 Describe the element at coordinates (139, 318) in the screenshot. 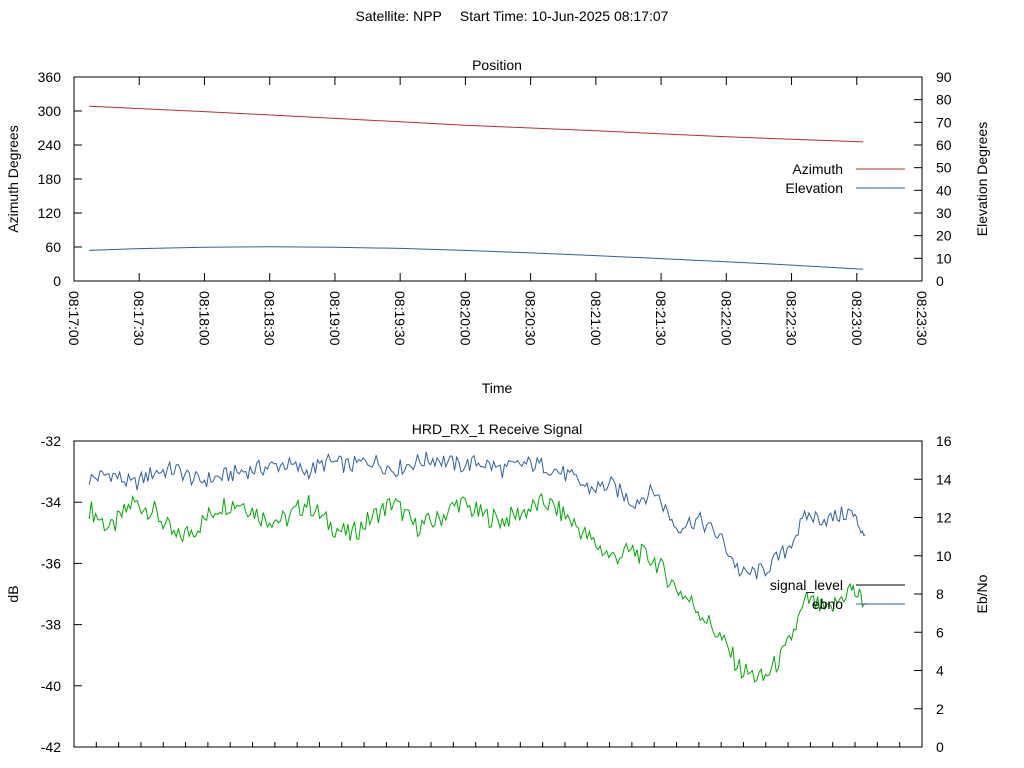

I see `x-tick-label: 08:17:30` at that location.